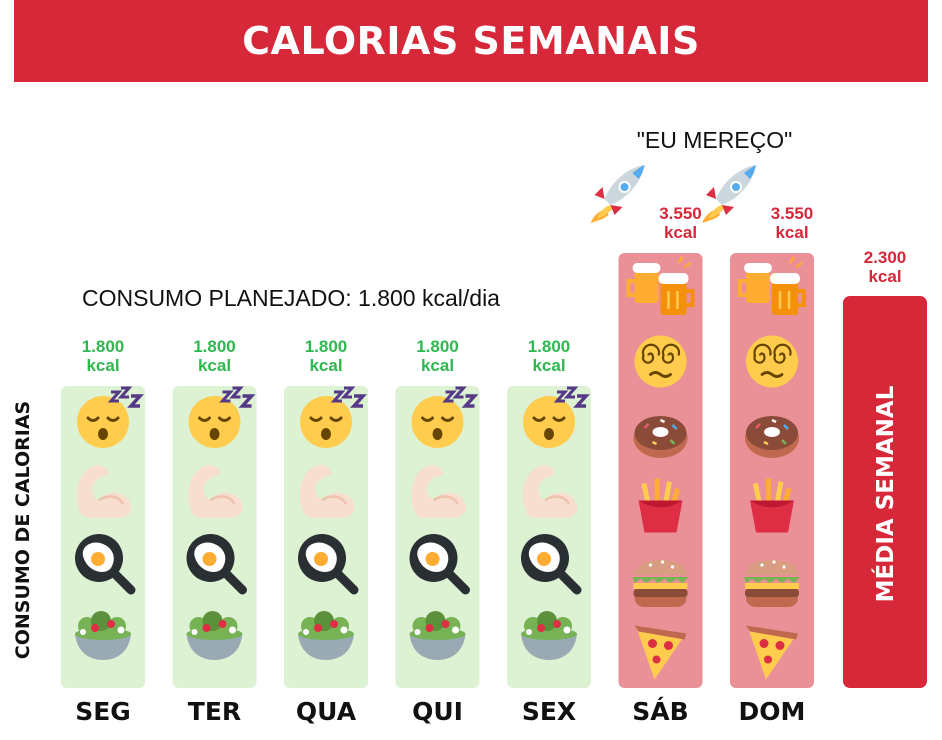 This screenshot has height=740, width=942. What do you see at coordinates (680, 223) in the screenshot?
I see `value-label-sáb: 3.550 kcal` at bounding box center [680, 223].